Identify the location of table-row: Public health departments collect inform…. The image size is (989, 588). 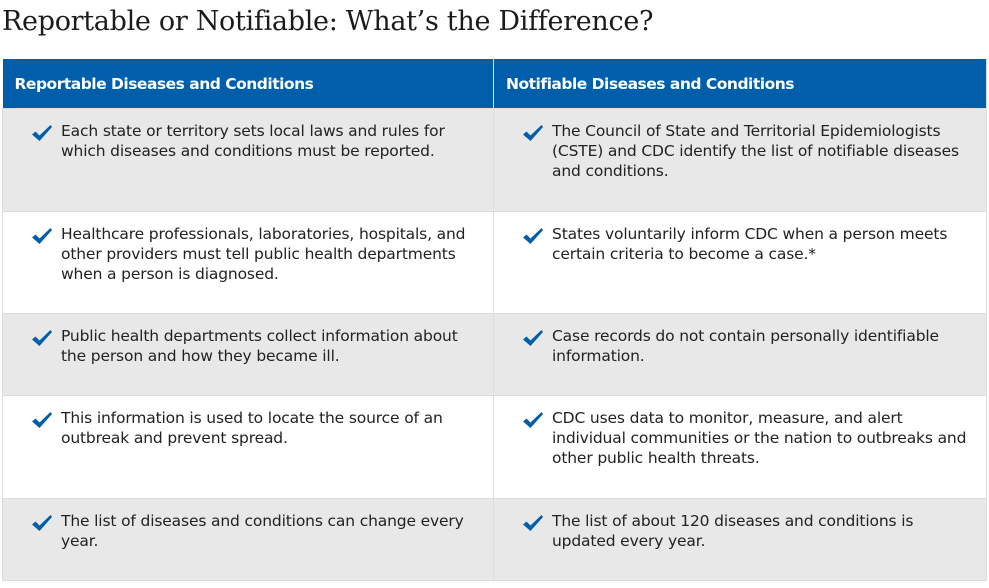
(494, 354).